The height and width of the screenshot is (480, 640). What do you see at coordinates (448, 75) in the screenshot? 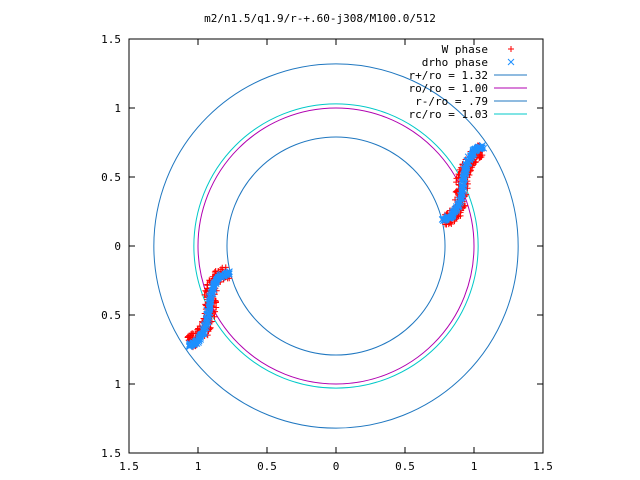
I see `legend-label: r+/ro = 1.32` at bounding box center [448, 75].